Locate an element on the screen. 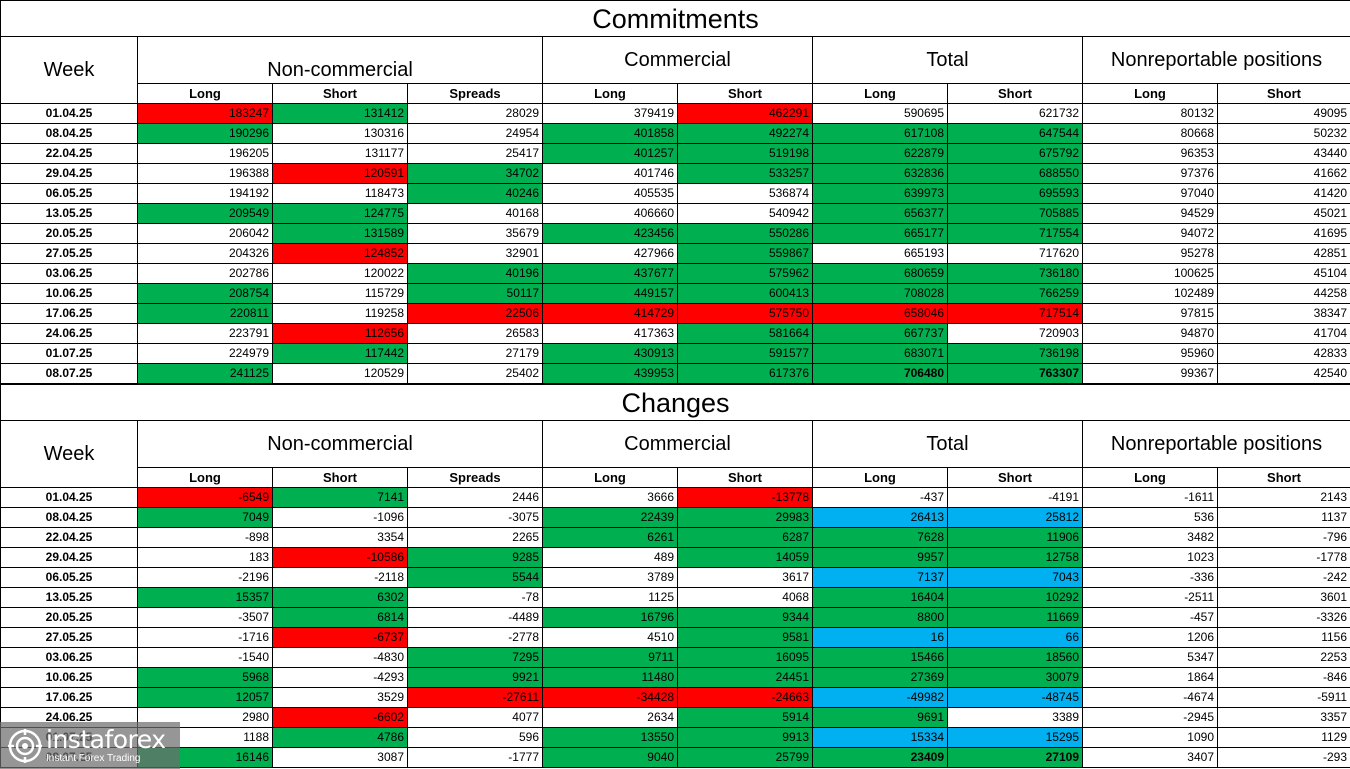 This screenshot has height=769, width=1350. value-cell: 437677 is located at coordinates (610, 273).